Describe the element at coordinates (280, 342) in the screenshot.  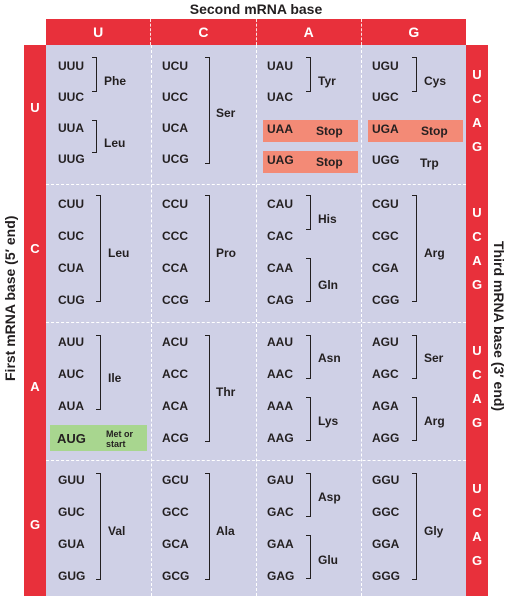
I see `codon-cell: AAU` at that location.